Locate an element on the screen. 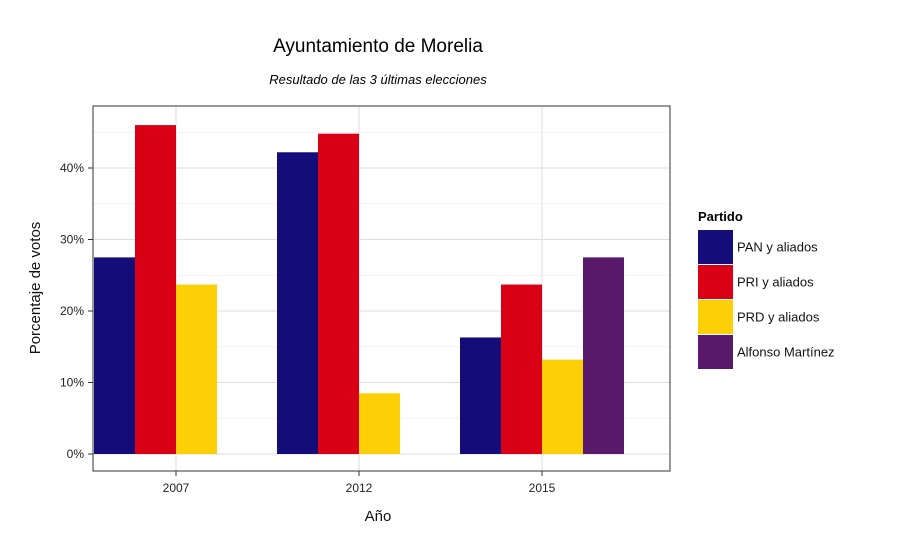  legend-title: Partido is located at coordinates (720, 216).